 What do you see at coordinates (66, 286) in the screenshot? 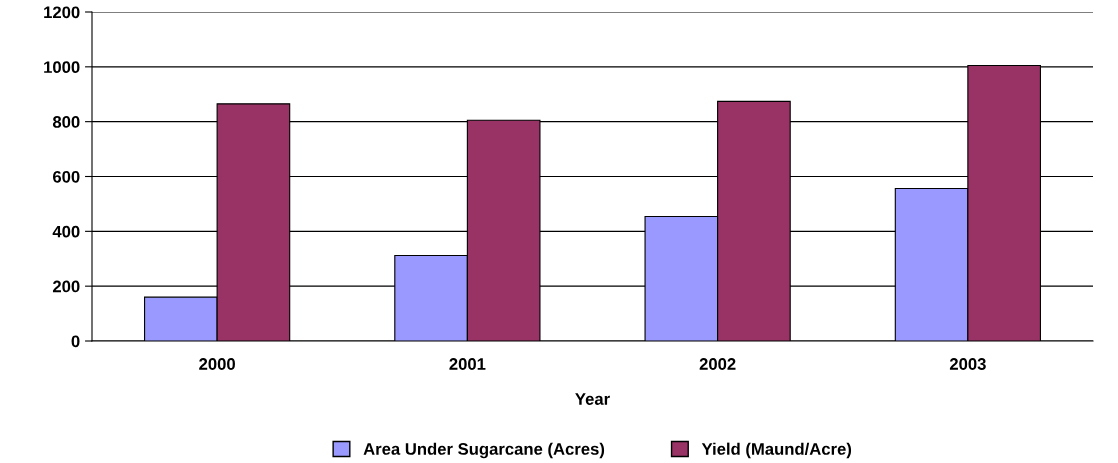
I see `y-tick-label: 200` at bounding box center [66, 286].